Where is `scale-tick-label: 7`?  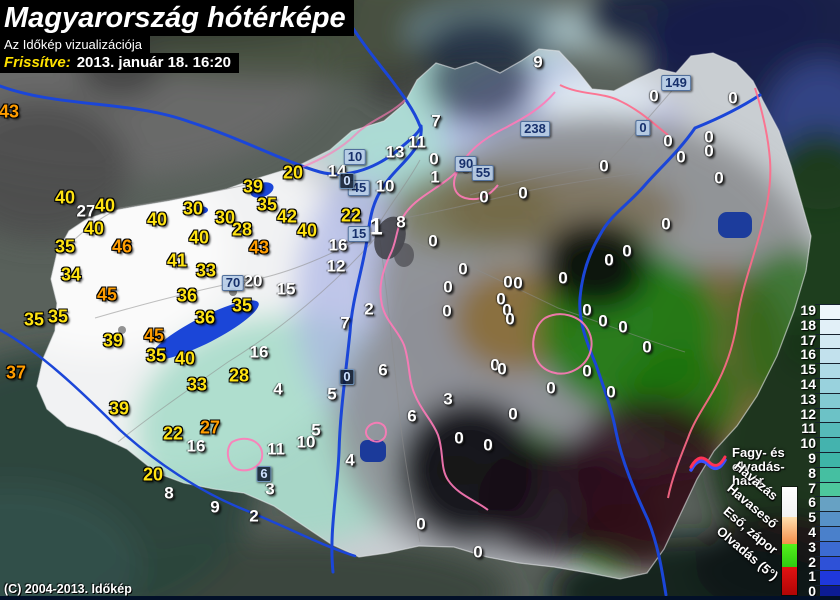 scale-tick-label: 7 is located at coordinates (812, 487).